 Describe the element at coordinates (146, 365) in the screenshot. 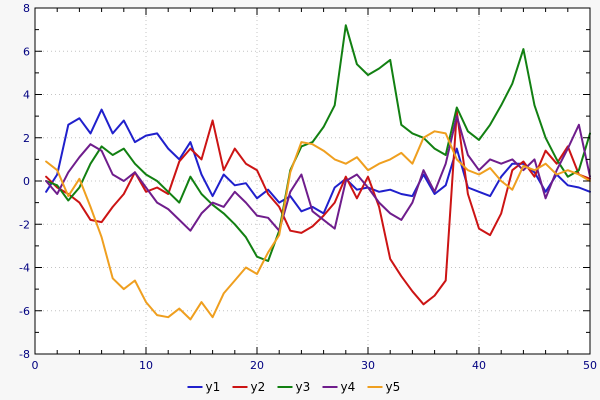

I see `x-tick-label: 10` at that location.